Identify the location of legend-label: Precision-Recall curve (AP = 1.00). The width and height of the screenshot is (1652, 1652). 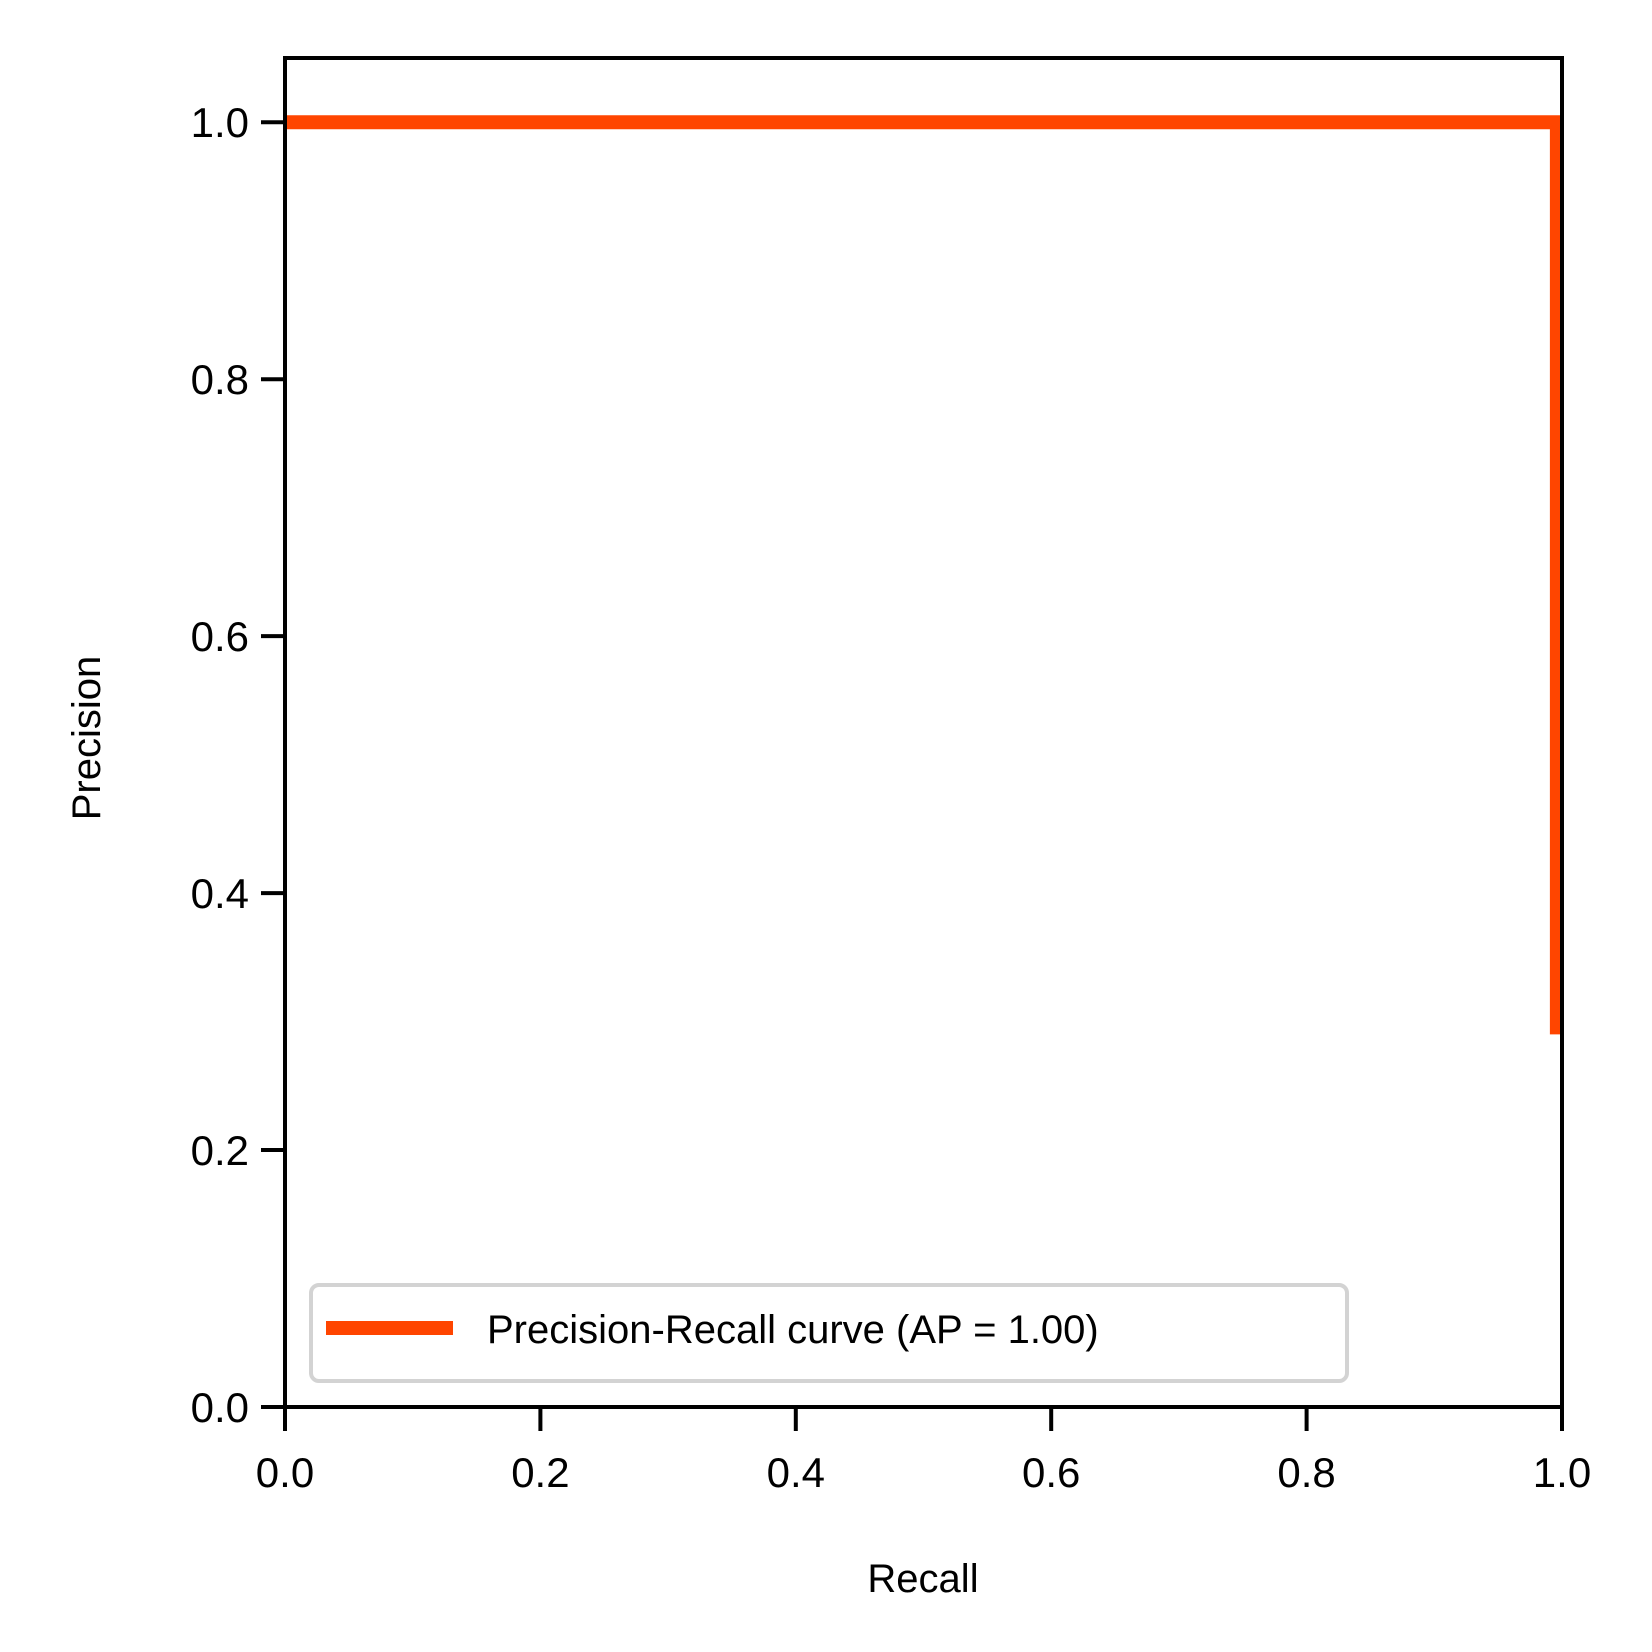
(793, 1330).